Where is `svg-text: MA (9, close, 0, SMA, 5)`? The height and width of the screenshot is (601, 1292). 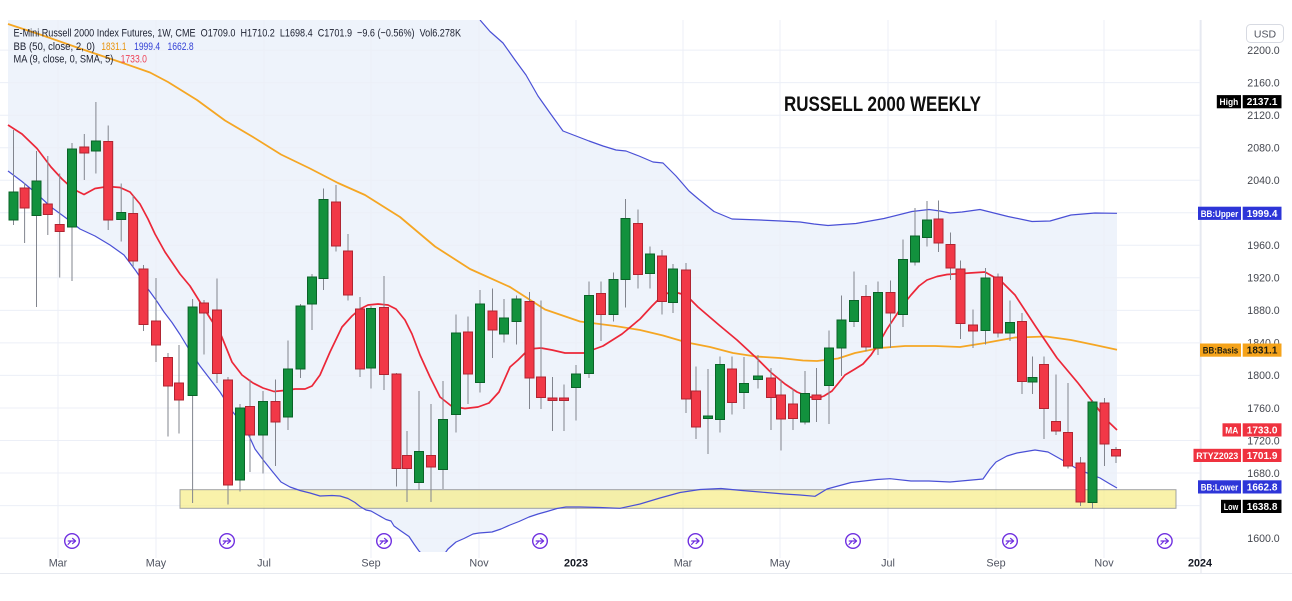
svg-text: MA (9, close, 0, SMA, 5) is located at coordinates (64, 60).